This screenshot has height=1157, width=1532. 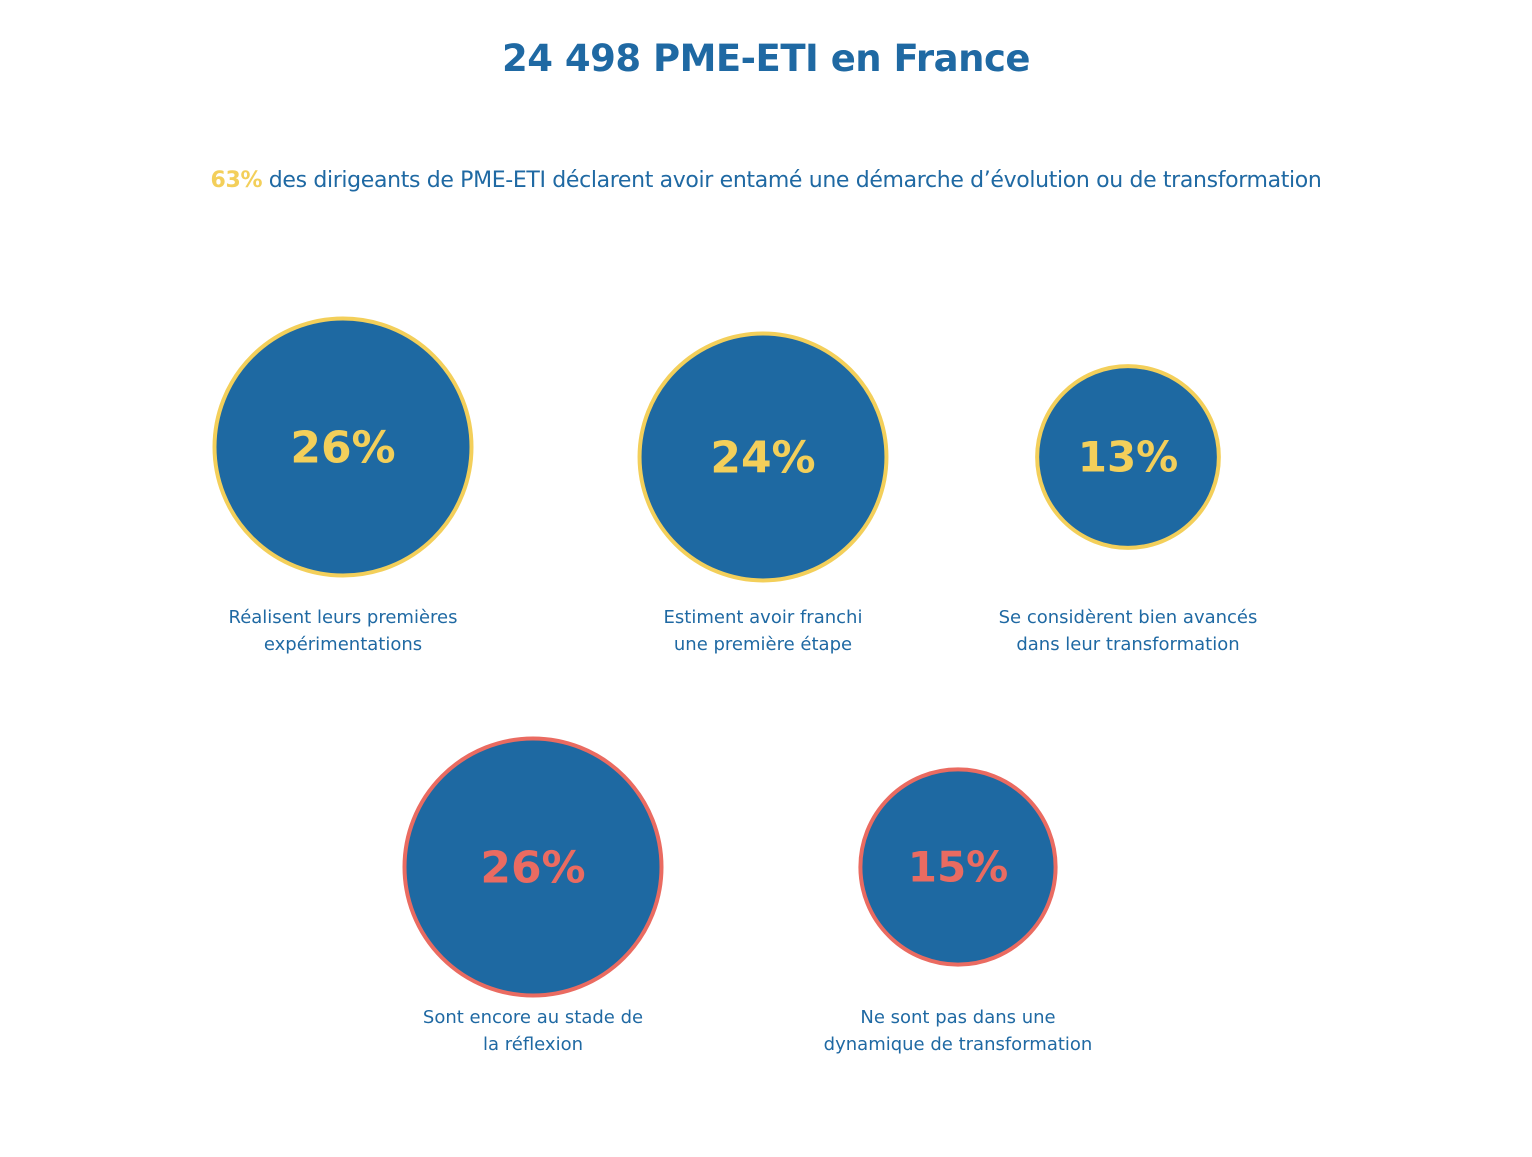 I want to click on bubble-value-label: 13%, so click(x=1128, y=457).